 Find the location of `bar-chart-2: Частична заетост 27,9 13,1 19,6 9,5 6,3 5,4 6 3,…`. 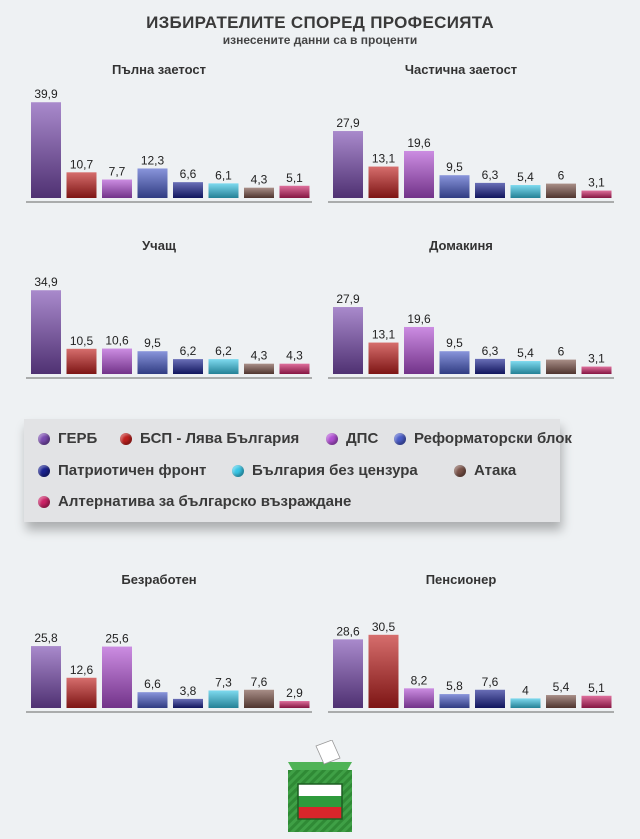

bar-chart-2: Частична заетост 27,9 13,1 19,6 9,5 6,3 5,4 6 3,… is located at coordinates (471, 132).